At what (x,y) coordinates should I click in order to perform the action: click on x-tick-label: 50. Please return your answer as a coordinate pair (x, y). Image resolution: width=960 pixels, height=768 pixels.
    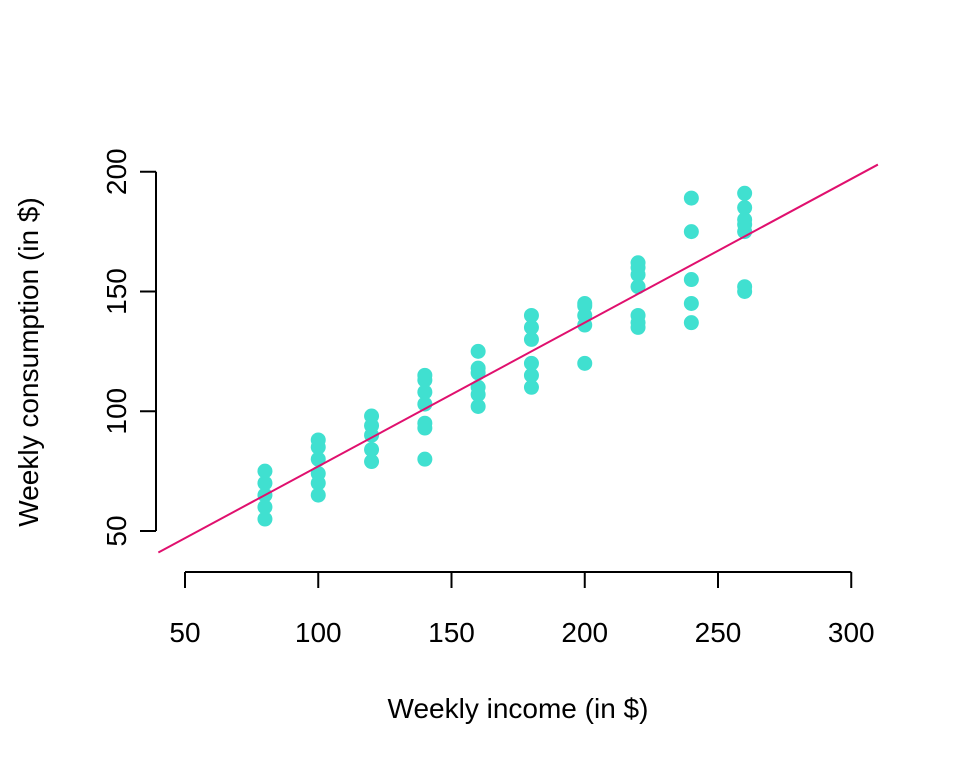
    Looking at the image, I should click on (184, 632).